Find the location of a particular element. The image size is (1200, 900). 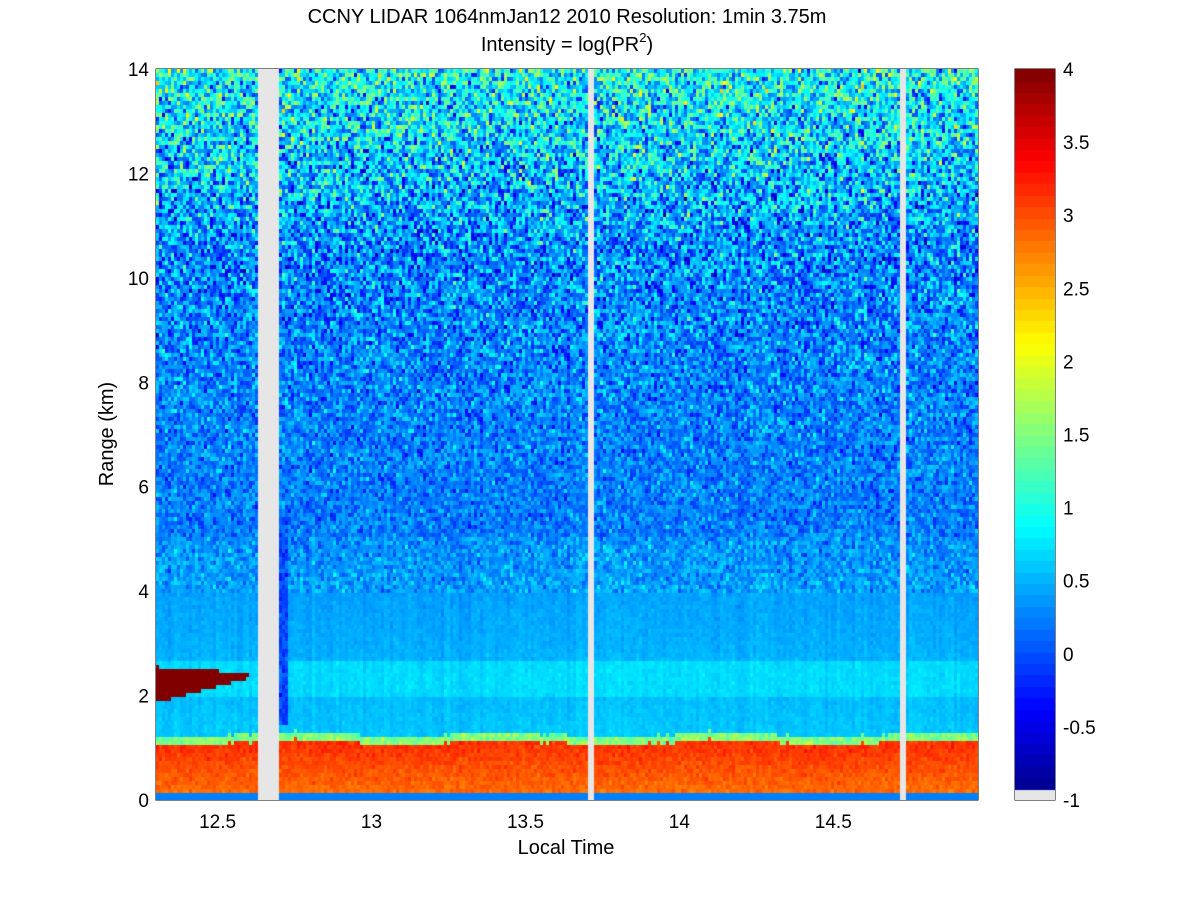

colorbar-tick-label: 3 is located at coordinates (1068, 216).